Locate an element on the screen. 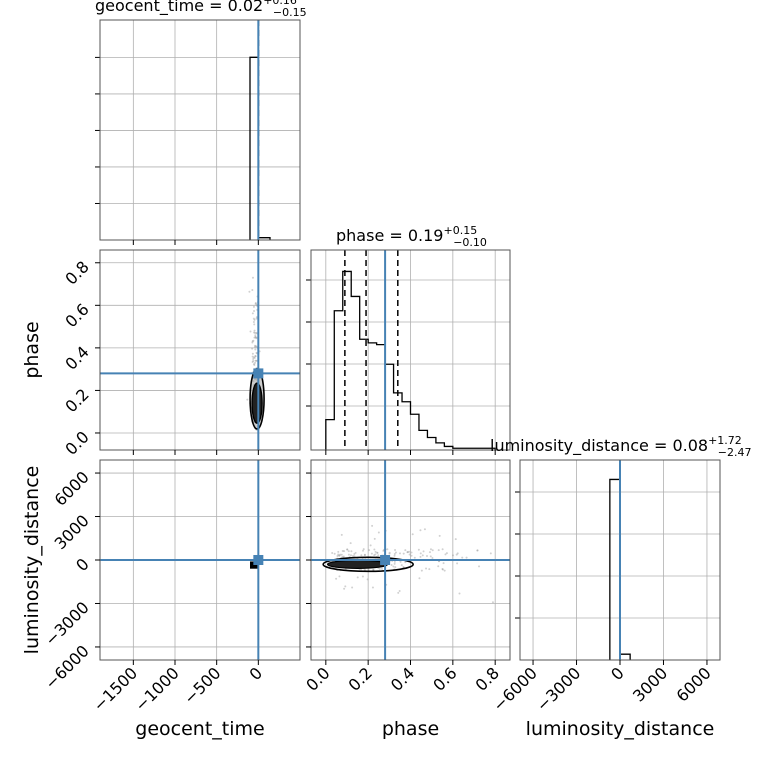 Image resolution: width=760 pixels, height=760 pixels. hist_luminosity_distance-xticklabel-4: 6000 is located at coordinates (694, 684).